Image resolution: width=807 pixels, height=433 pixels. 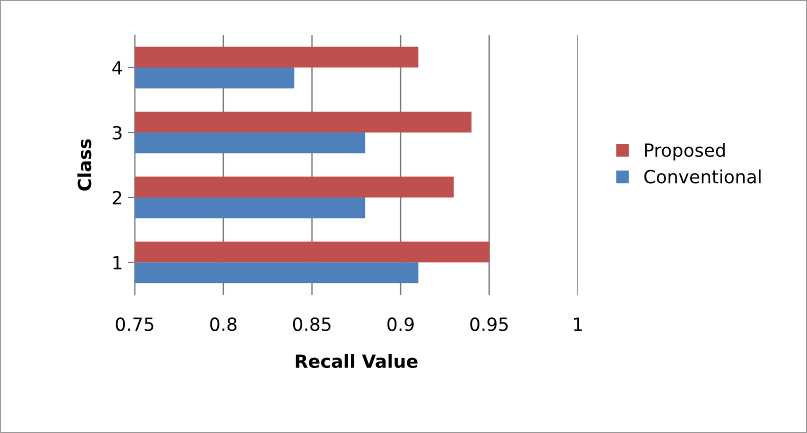 What do you see at coordinates (489, 324) in the screenshot?
I see `x-tick-label: 0.95` at bounding box center [489, 324].